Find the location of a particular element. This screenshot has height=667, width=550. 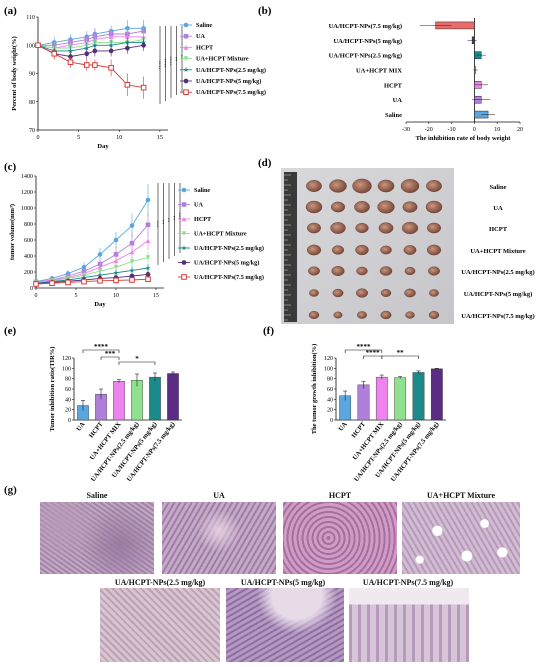

y-axis-label: The tumor growth inhibition(%) is located at coordinates (314, 389).